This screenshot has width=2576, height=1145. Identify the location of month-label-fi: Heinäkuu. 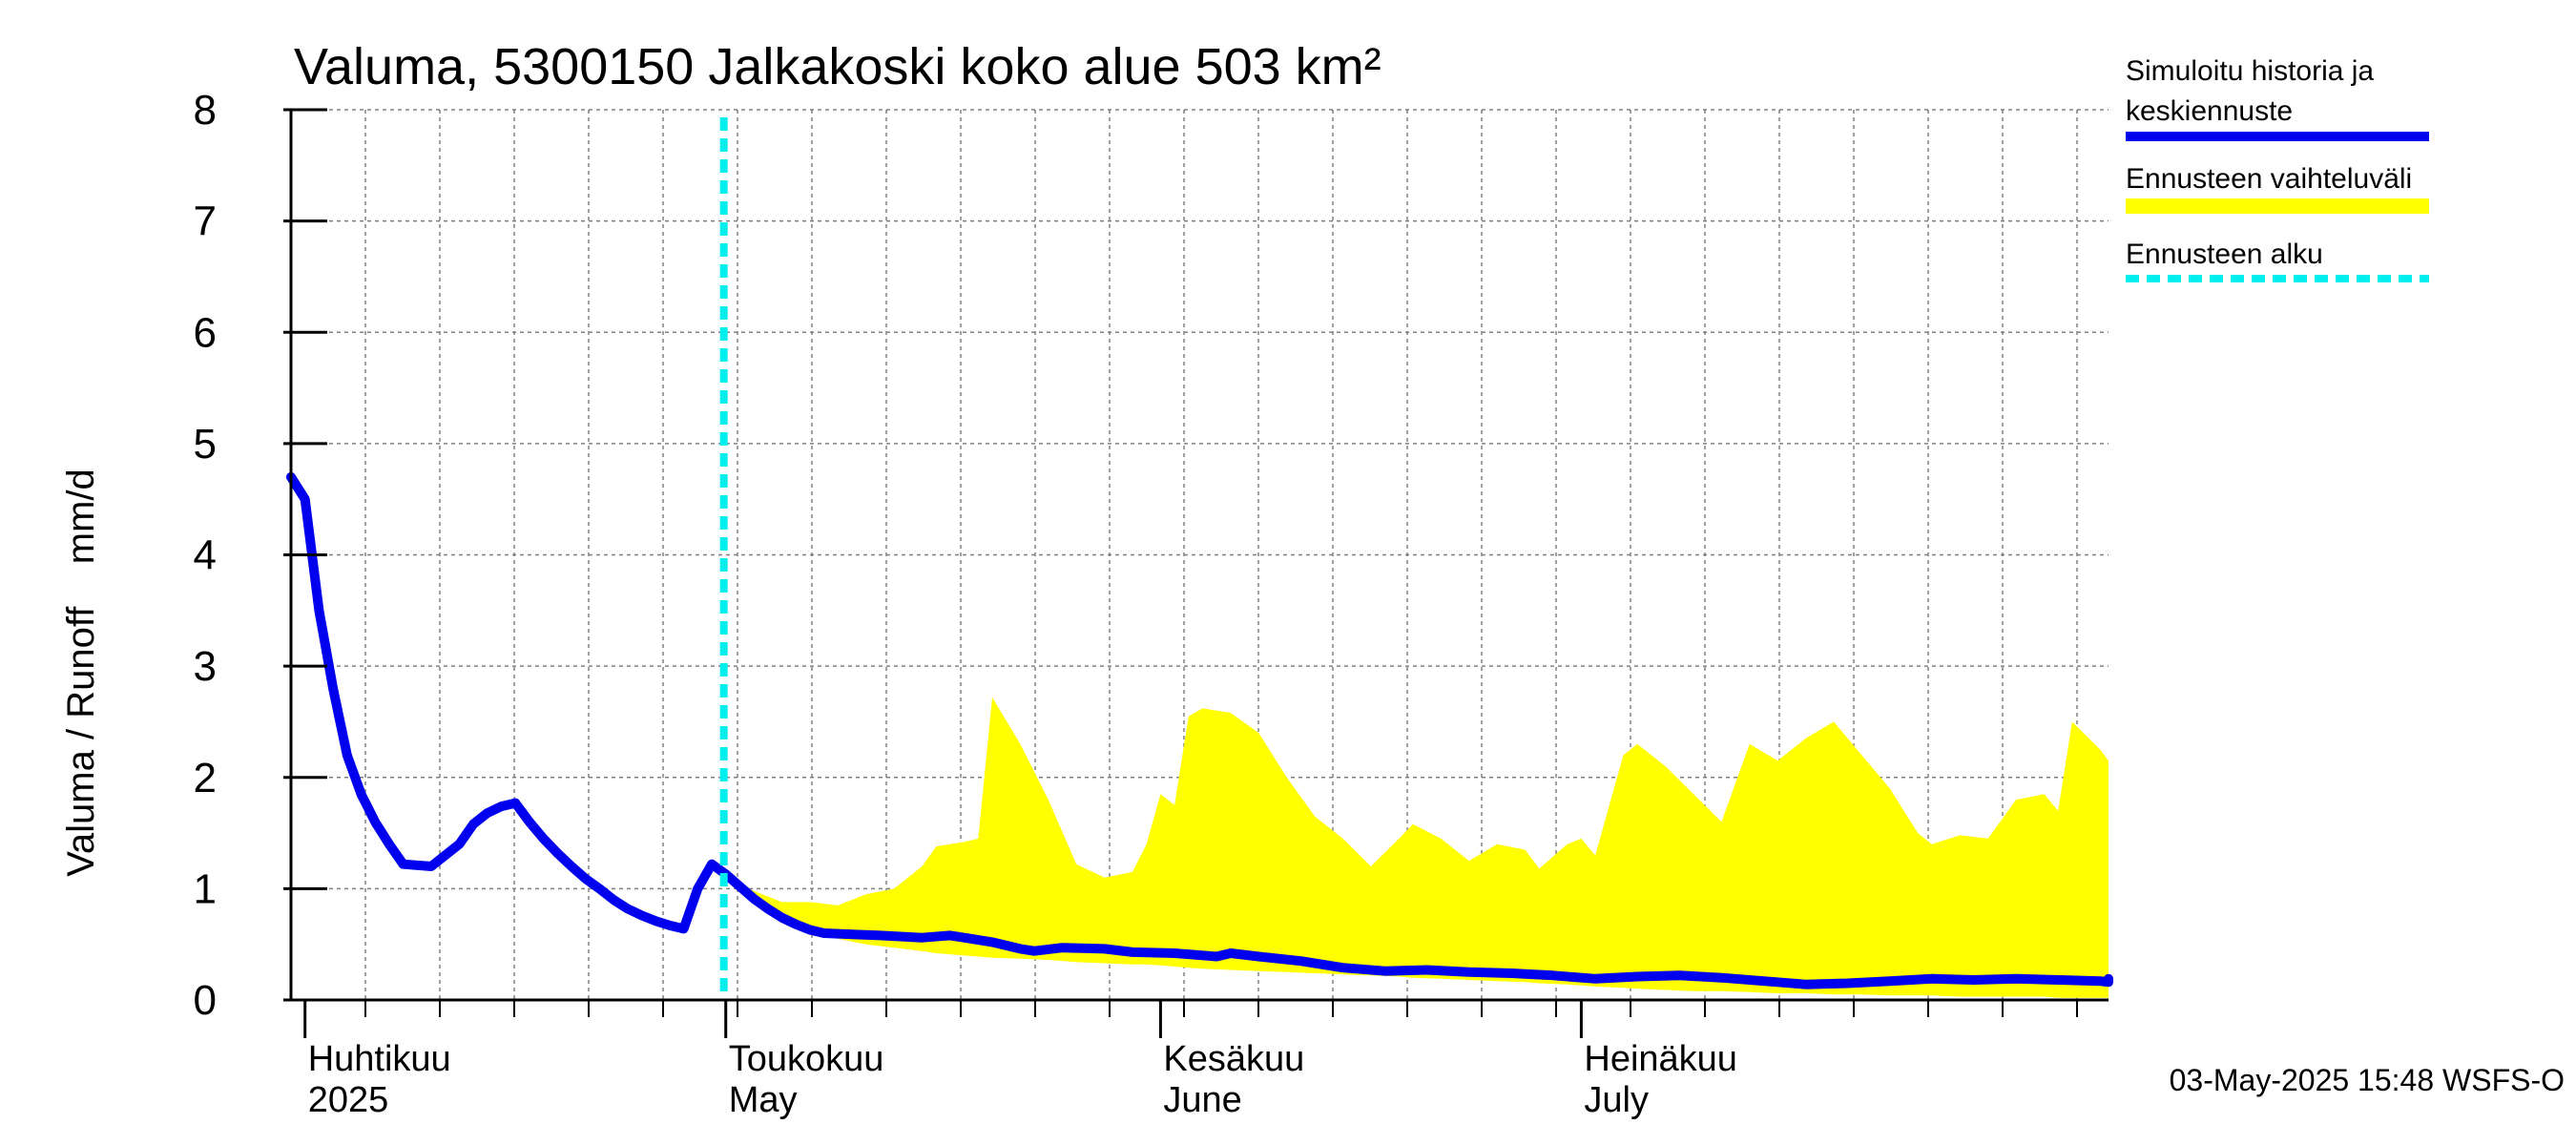
(1660, 1059).